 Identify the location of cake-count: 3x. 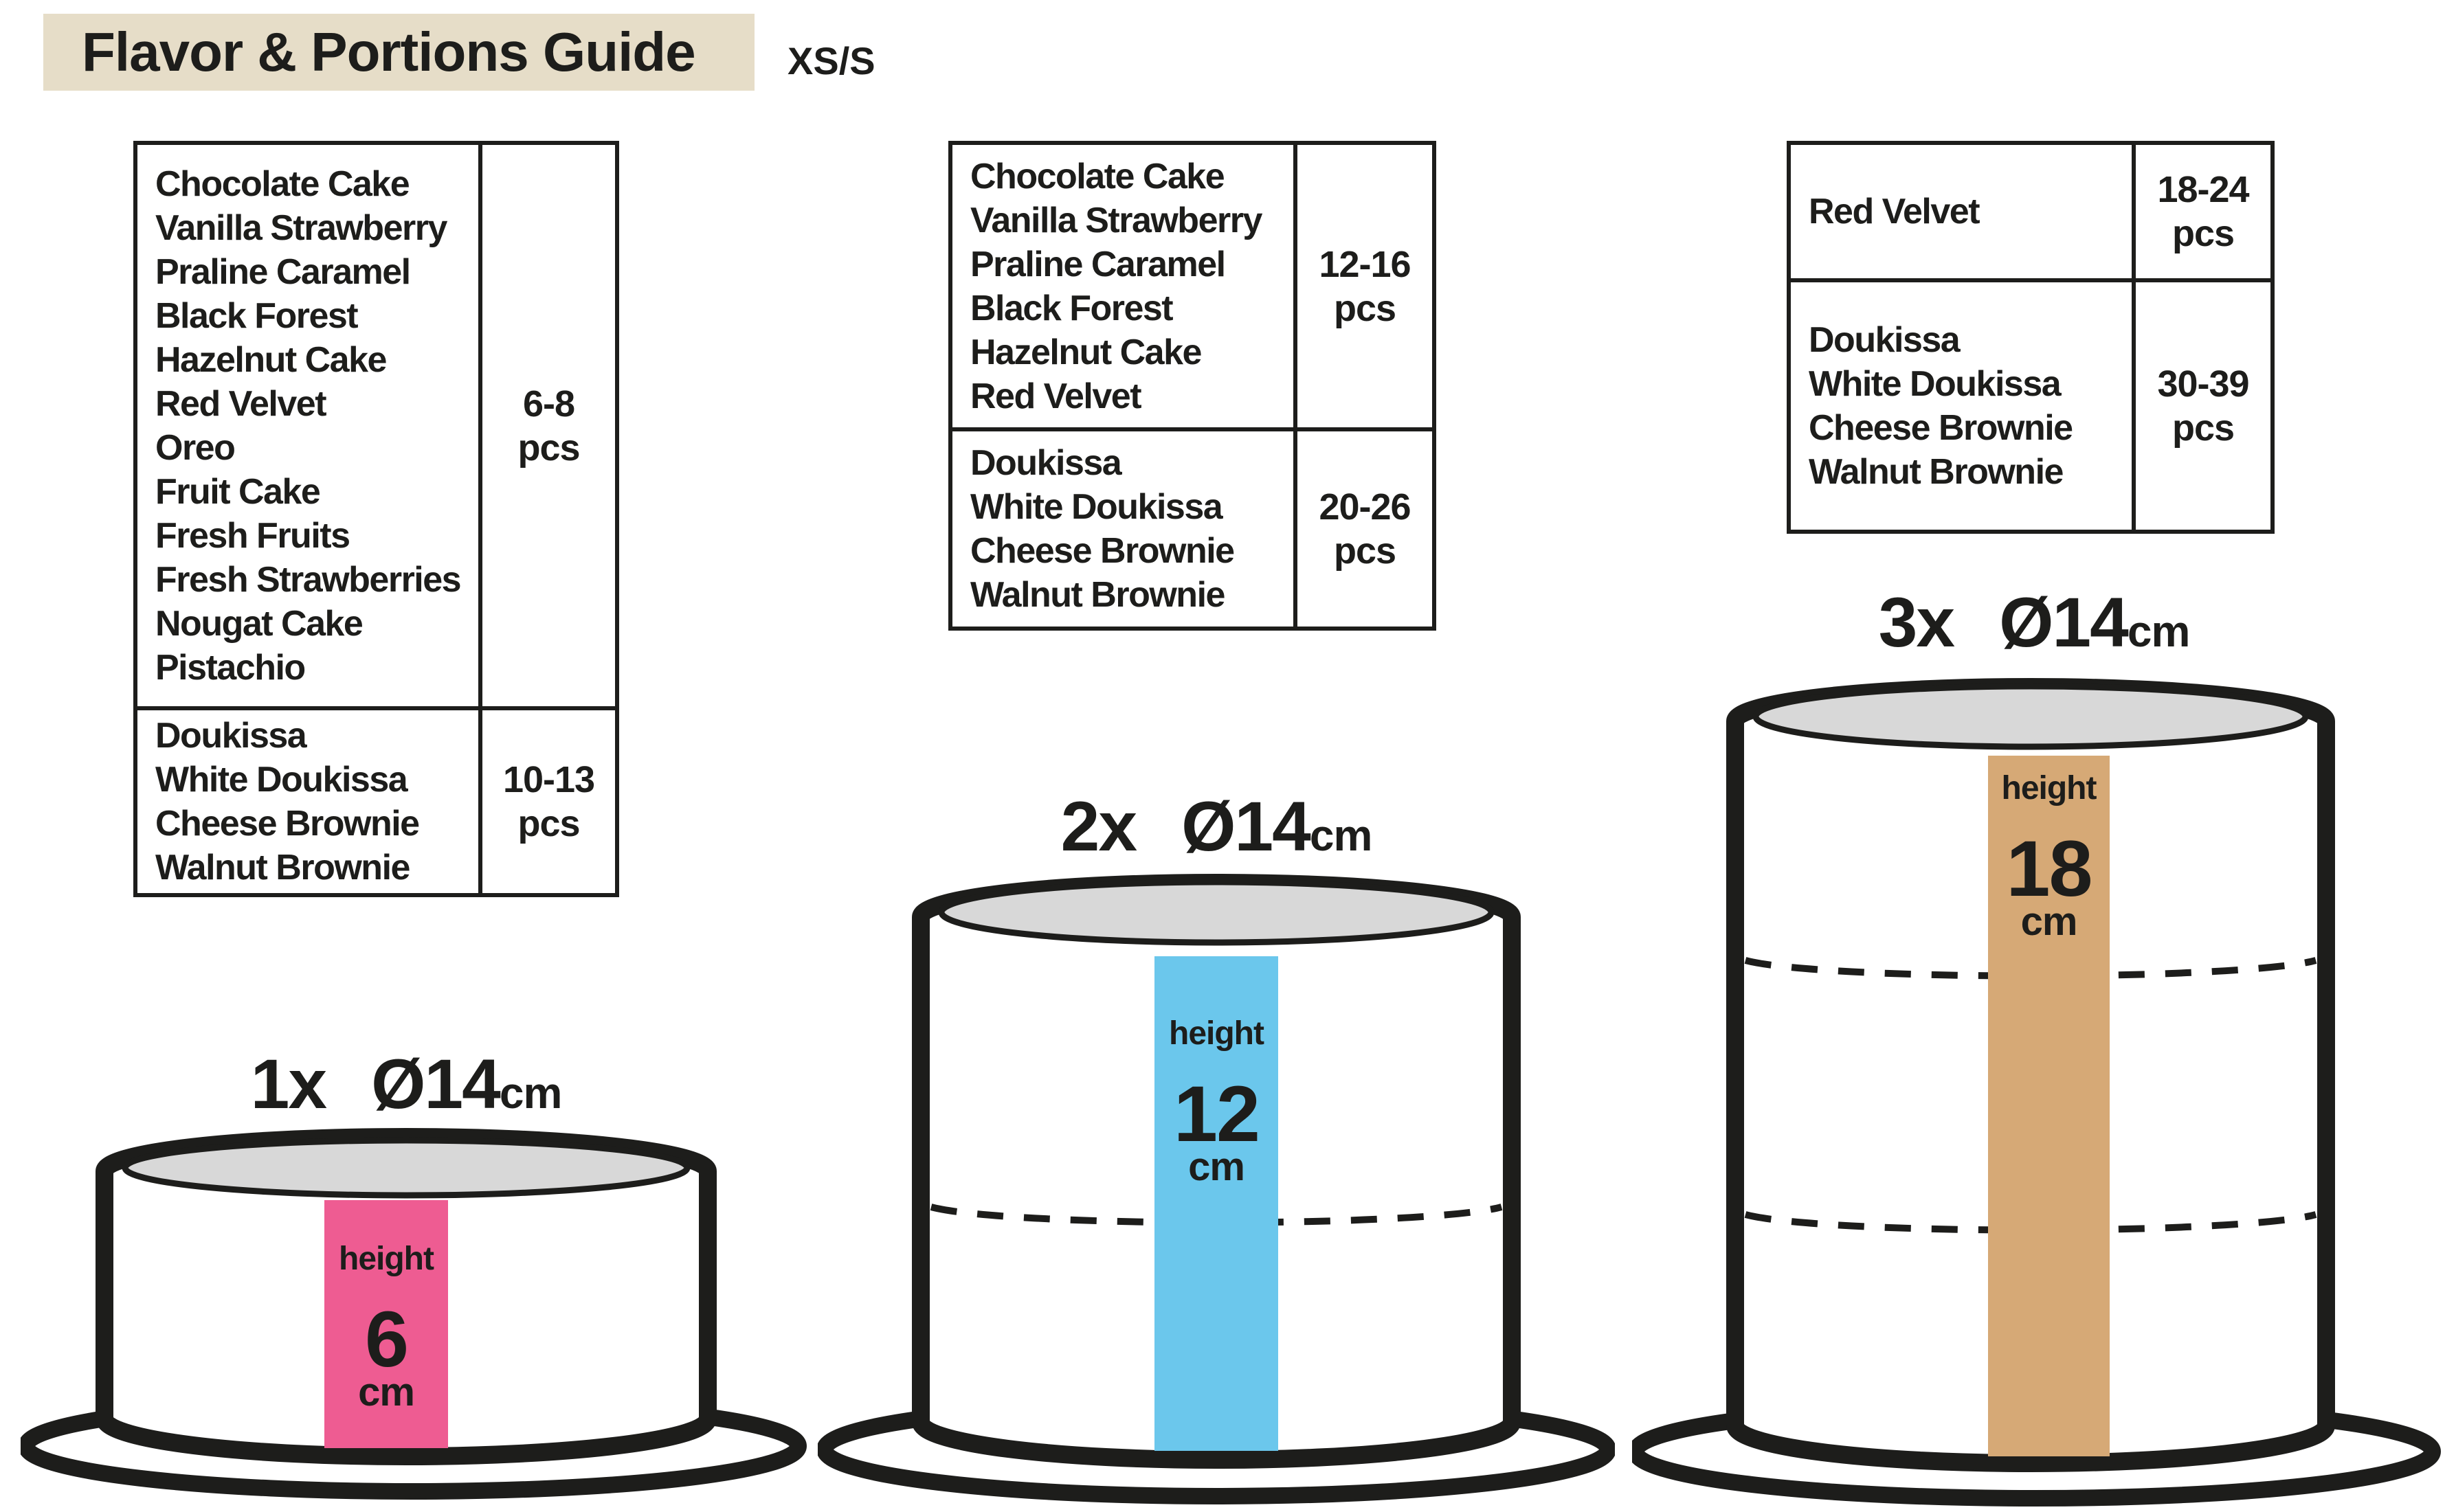
(1916, 622).